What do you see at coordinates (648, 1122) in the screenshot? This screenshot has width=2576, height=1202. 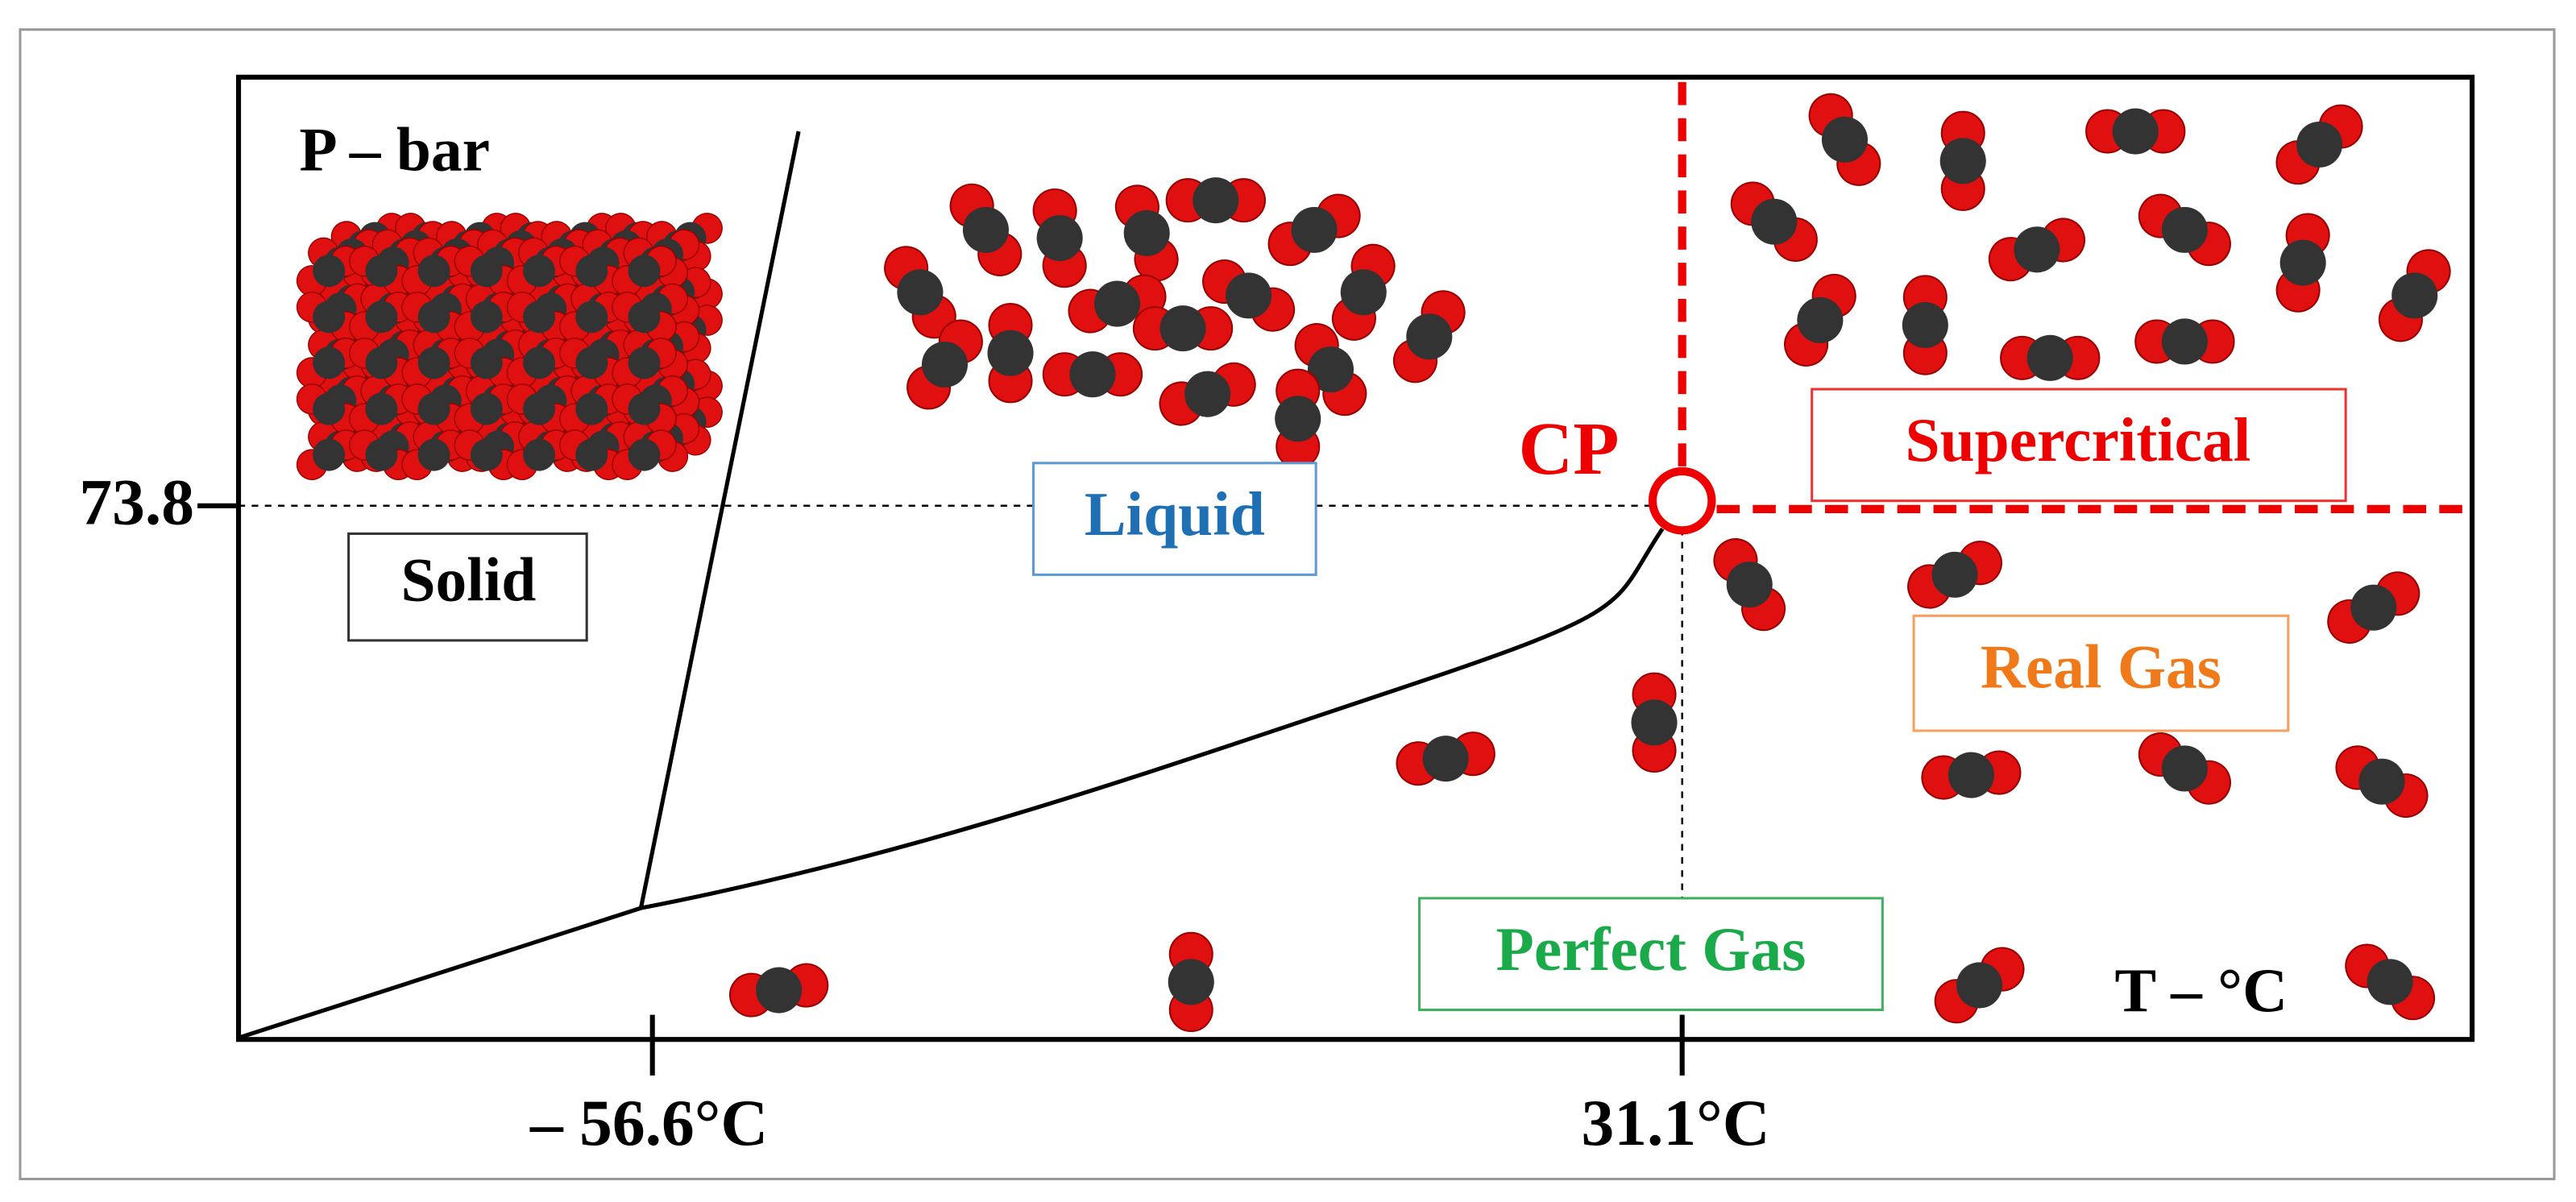 I see `x-tick-label: – 56.6°C` at bounding box center [648, 1122].